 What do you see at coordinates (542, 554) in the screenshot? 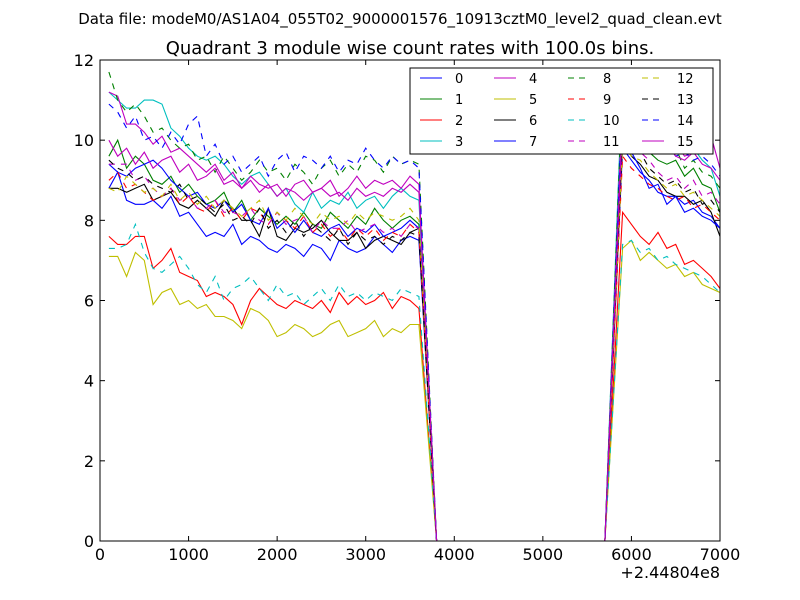
I see `x-tick-label: 5000` at bounding box center [542, 554].